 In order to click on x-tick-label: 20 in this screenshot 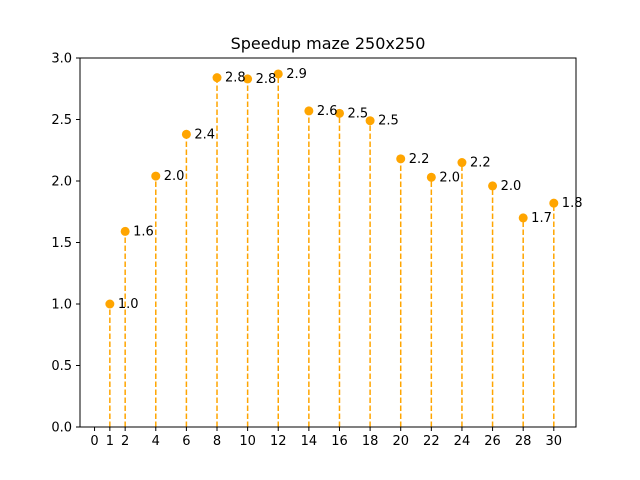, I will do `click(400, 441)`.